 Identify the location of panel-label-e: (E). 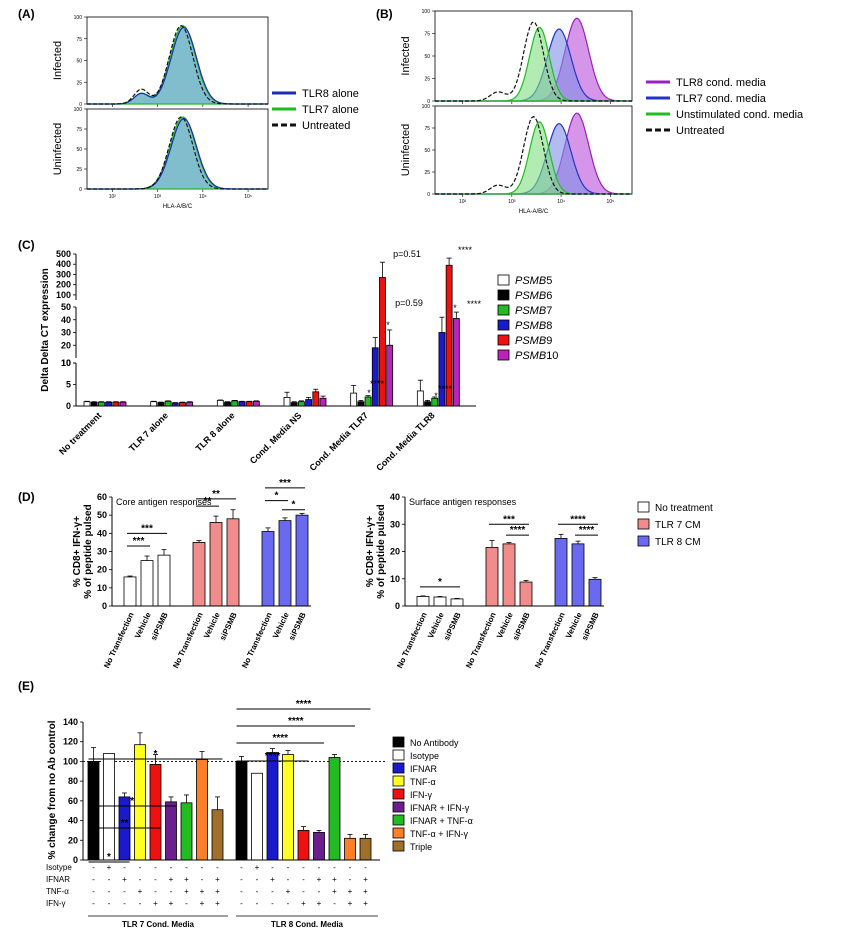
(26, 686).